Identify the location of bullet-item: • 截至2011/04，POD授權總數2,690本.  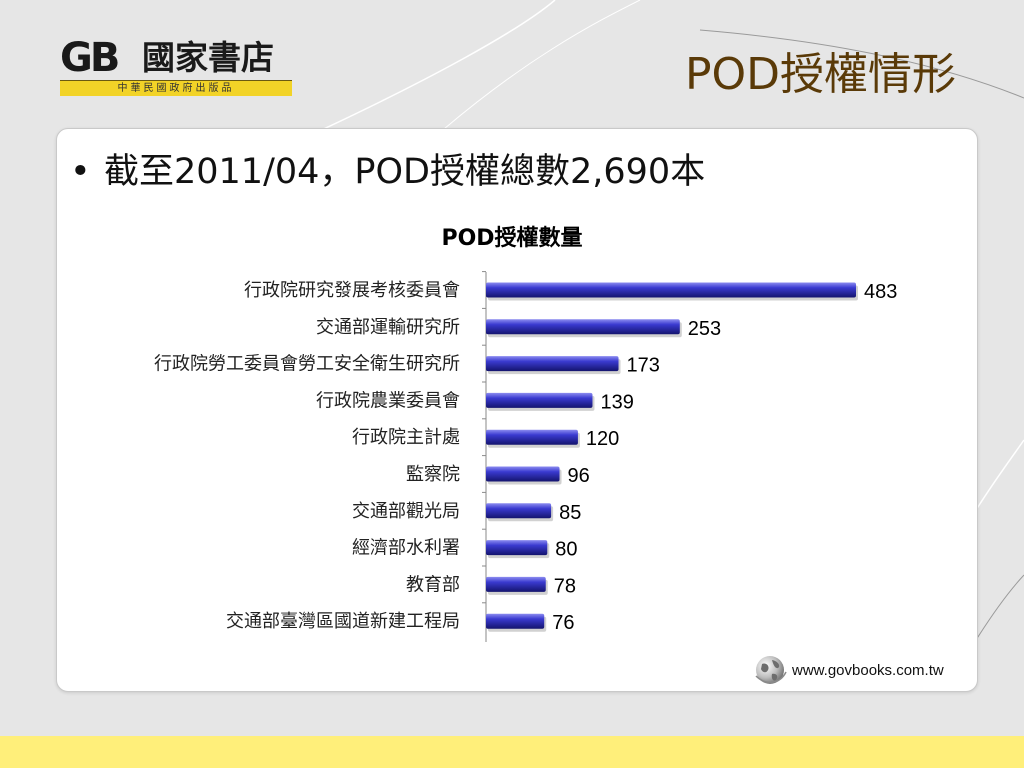
(387, 172).